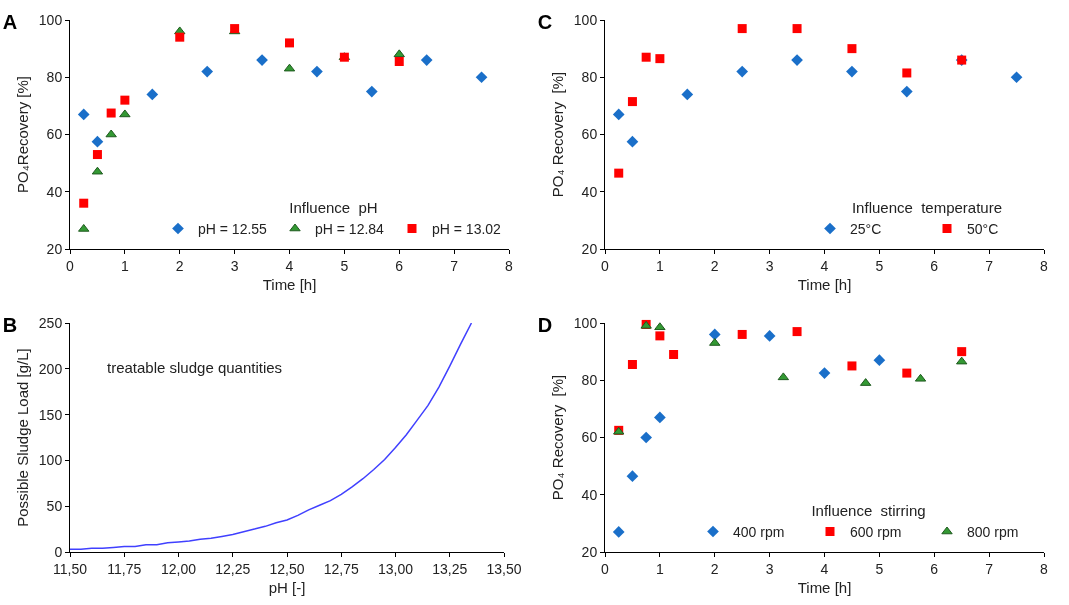  Describe the element at coordinates (350, 228) in the screenshot. I see `legend-label: pH = 12.84` at that location.